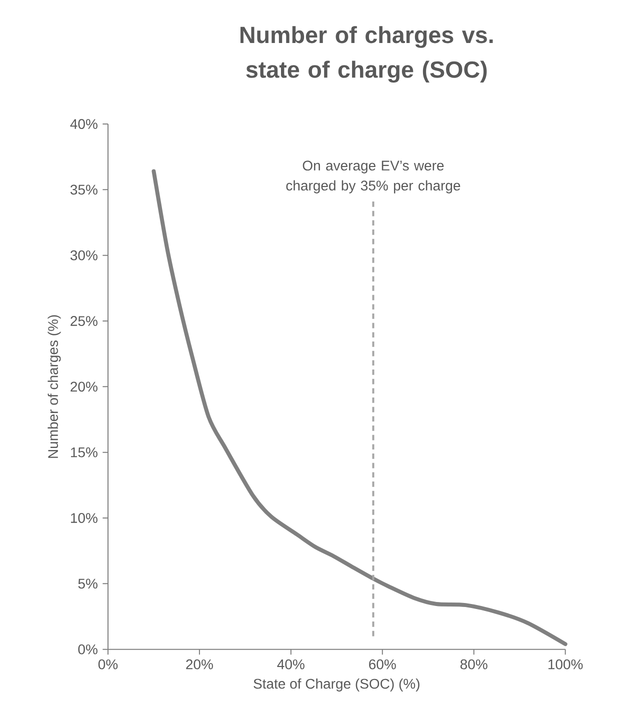  Describe the element at coordinates (84, 124) in the screenshot. I see `y-tick-label: 40%` at that location.